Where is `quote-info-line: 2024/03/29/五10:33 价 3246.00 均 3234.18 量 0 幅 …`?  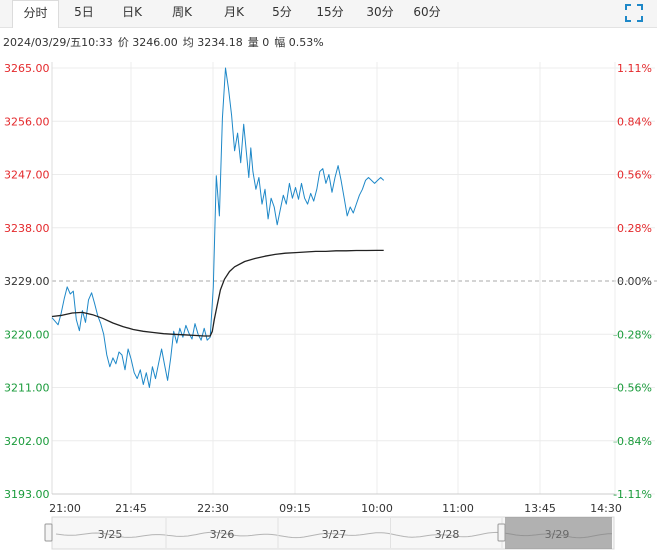
quote-info-line: 2024/03/29/五10:33 价 3246.00 均 3234.18 量 0 幅 … is located at coordinates (166, 42).